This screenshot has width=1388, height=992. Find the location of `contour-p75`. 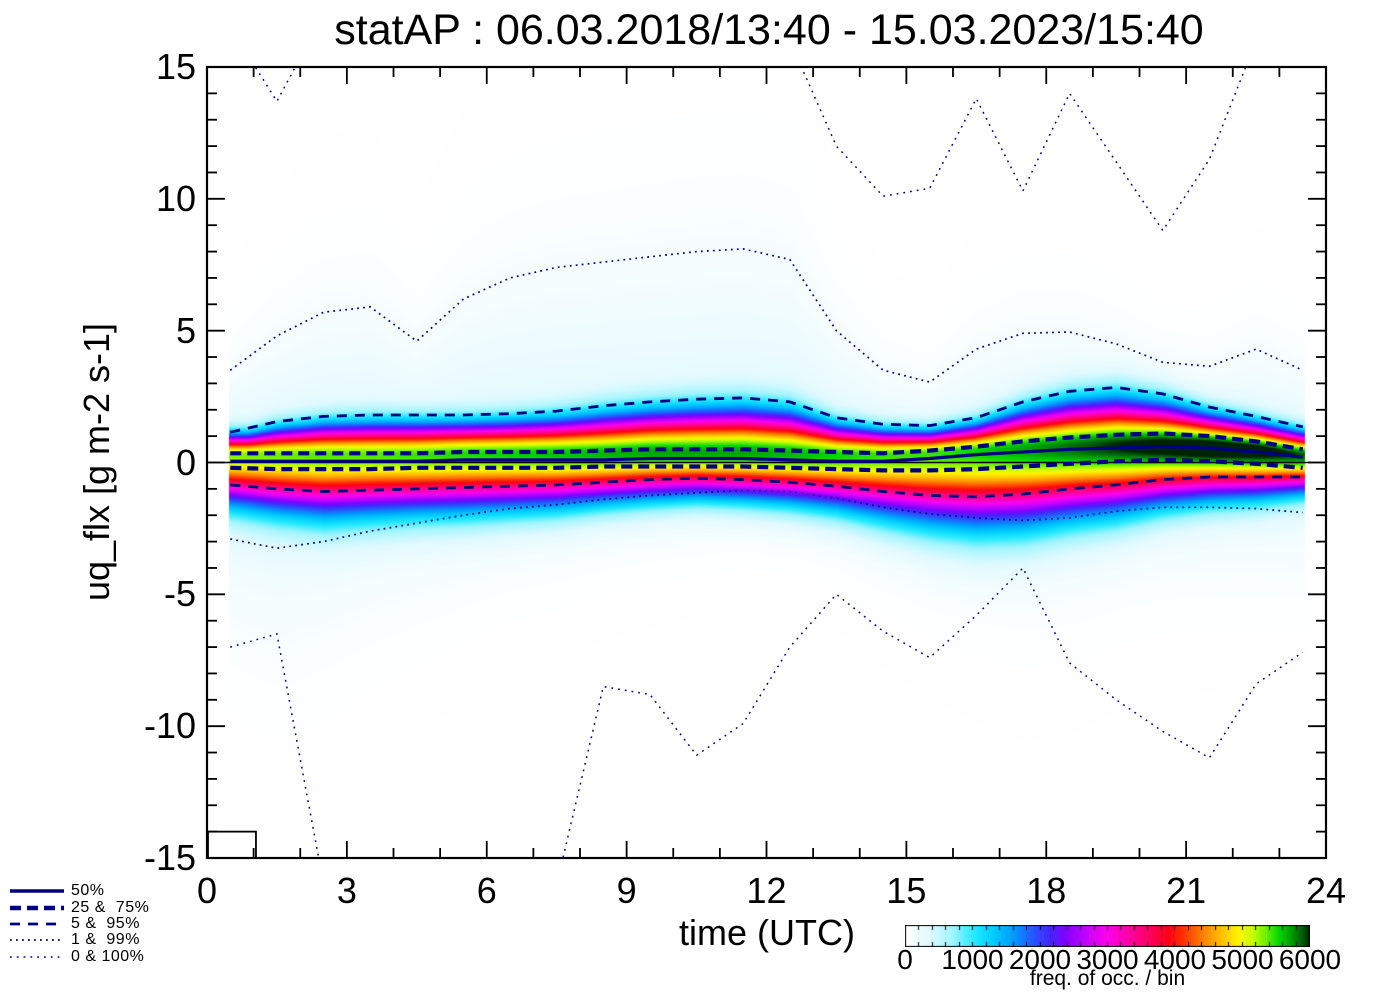

contour-p75 is located at coordinates (767, 443).